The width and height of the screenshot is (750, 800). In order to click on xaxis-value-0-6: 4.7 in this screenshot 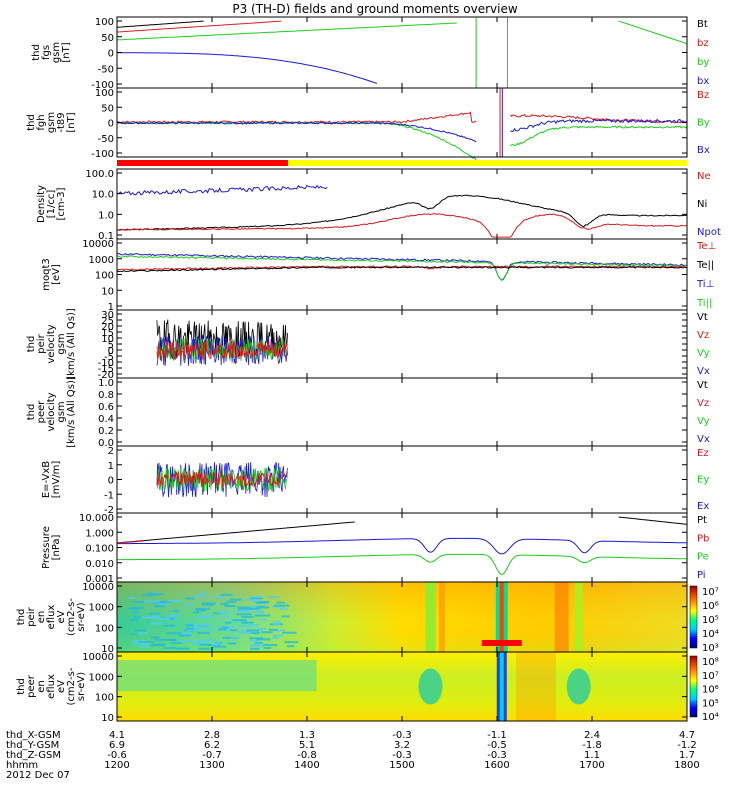, I will do `click(687, 735)`.